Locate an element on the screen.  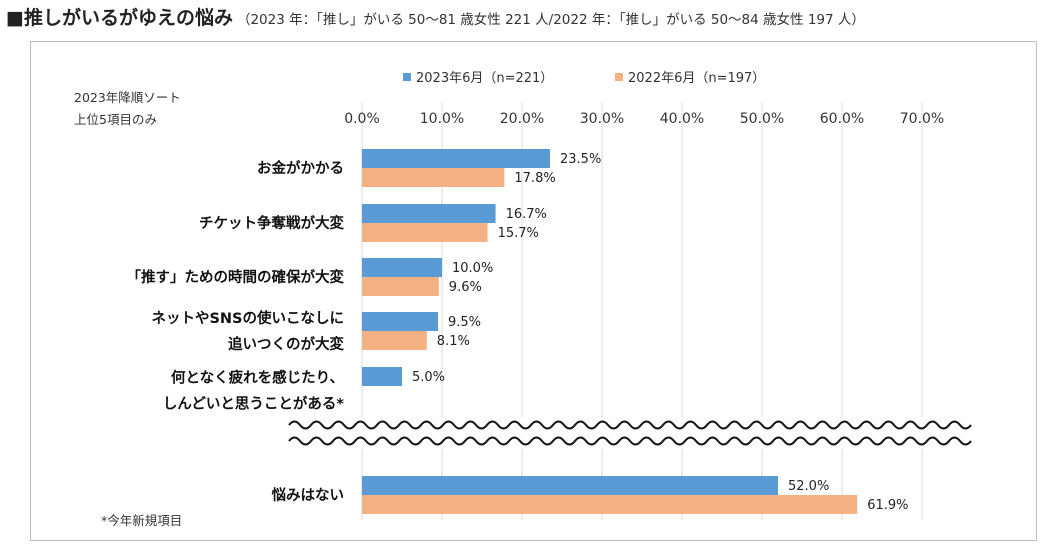
category-label: 追いつくのが大変 is located at coordinates (286, 344).